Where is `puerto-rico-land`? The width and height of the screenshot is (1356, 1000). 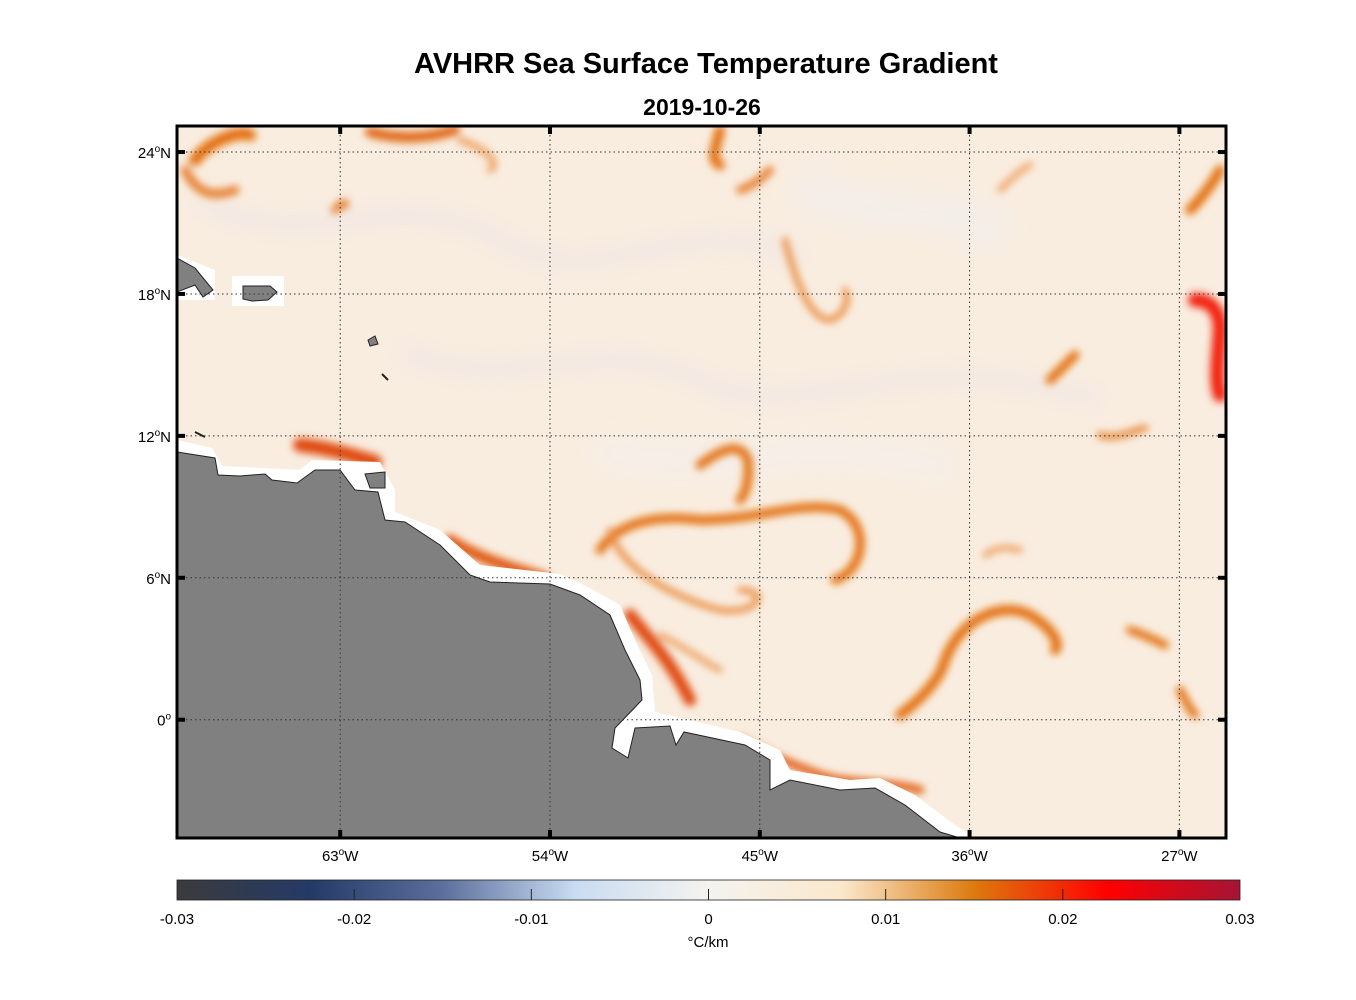 puerto-rico-land is located at coordinates (260, 293).